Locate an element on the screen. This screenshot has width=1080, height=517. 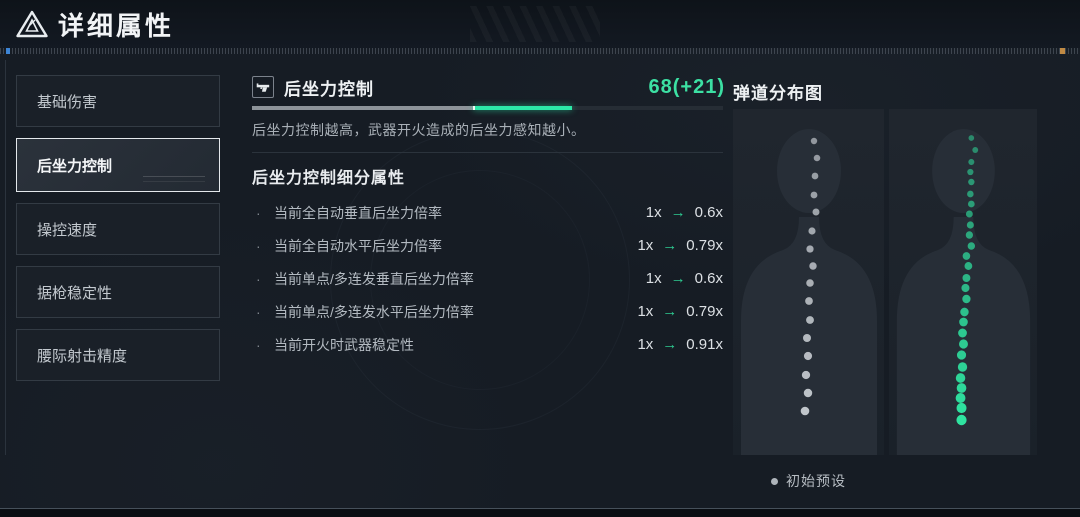
value-after: 0.91x is located at coordinates (704, 344).